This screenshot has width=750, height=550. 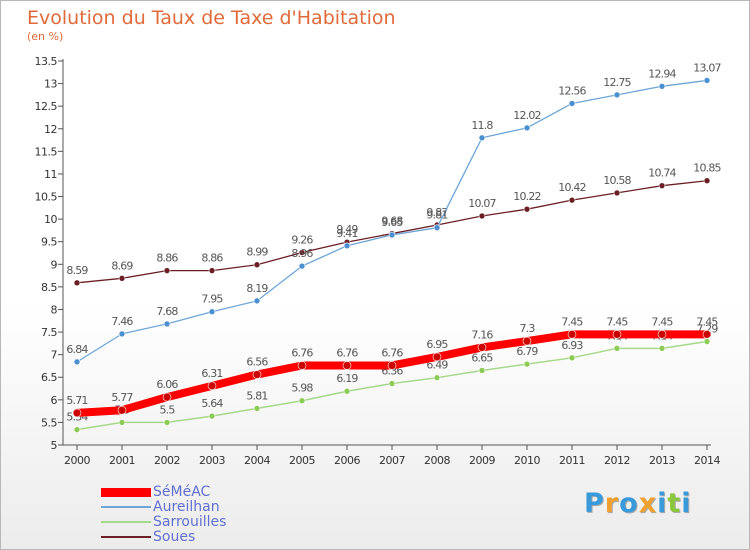 What do you see at coordinates (437, 460) in the screenshot?
I see `x-tick-label: 2008` at bounding box center [437, 460].